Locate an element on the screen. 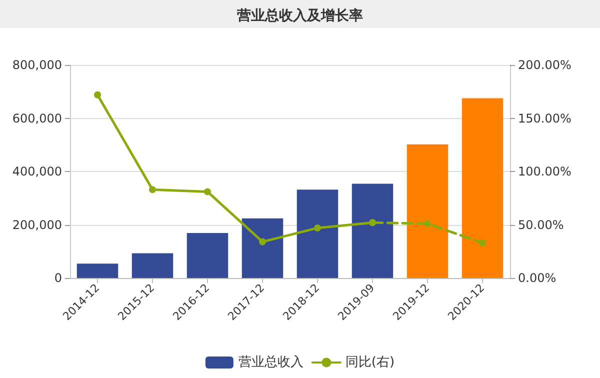 This screenshot has width=600, height=378. y2-tick-label: 150.00% is located at coordinates (545, 118).